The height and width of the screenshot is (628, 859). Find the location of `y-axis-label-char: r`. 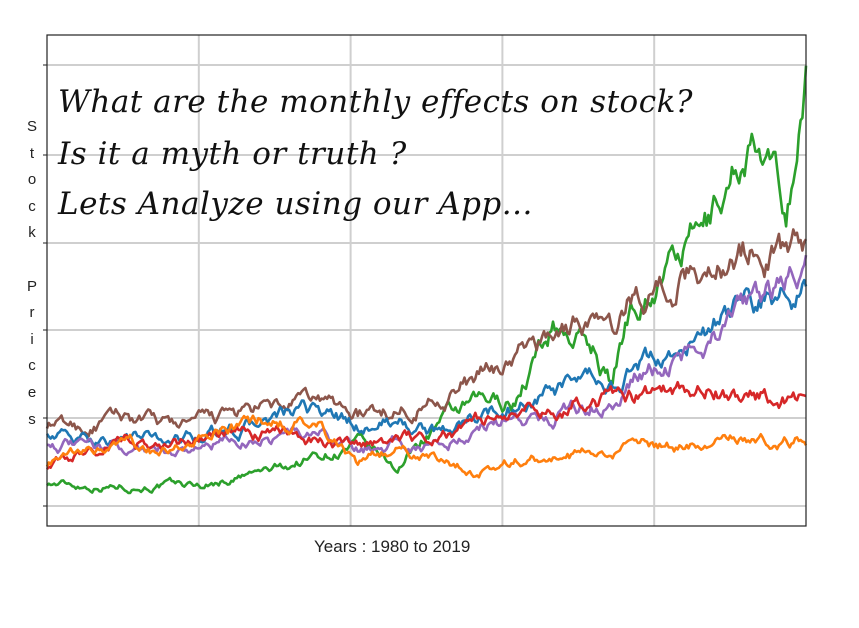

y-axis-label-char: r is located at coordinates (32, 313).